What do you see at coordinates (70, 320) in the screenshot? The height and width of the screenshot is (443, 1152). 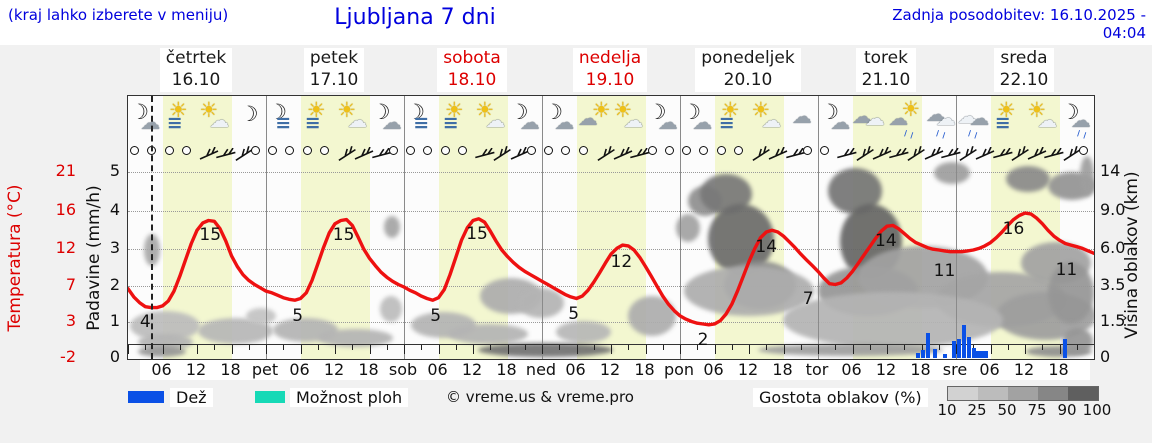 I see `temp-tick: 3` at bounding box center [70, 320].